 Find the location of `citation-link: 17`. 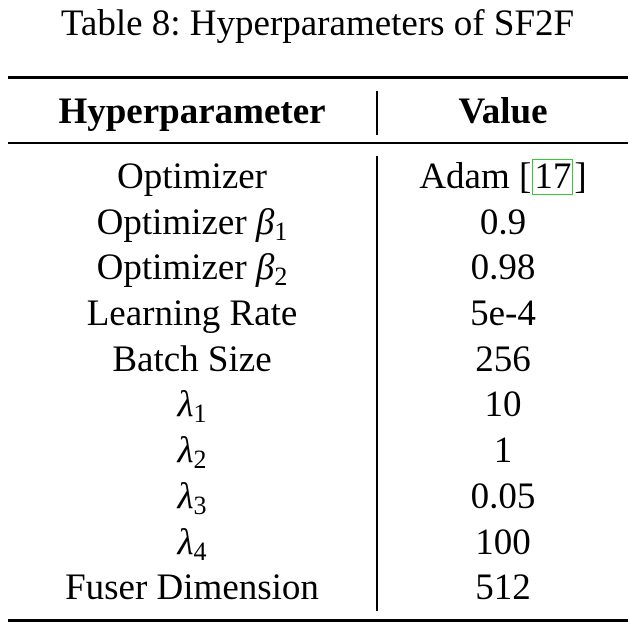

citation-link: 17 is located at coordinates (553, 176).